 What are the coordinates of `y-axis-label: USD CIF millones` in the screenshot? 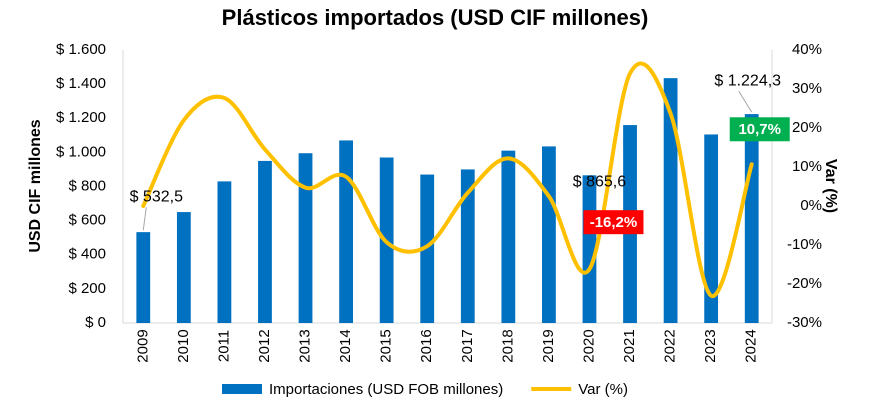 It's located at (35, 185).